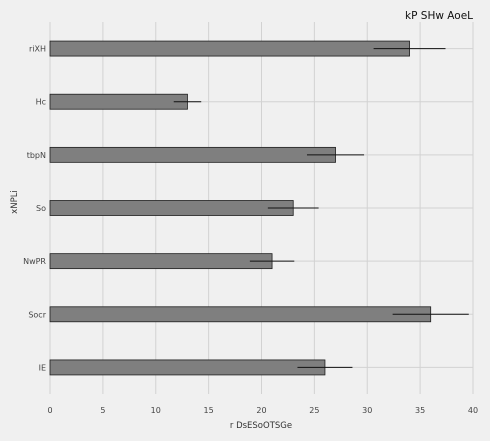  What do you see at coordinates (473, 410) in the screenshot?
I see `x-tick-label-8: 40` at bounding box center [473, 410].